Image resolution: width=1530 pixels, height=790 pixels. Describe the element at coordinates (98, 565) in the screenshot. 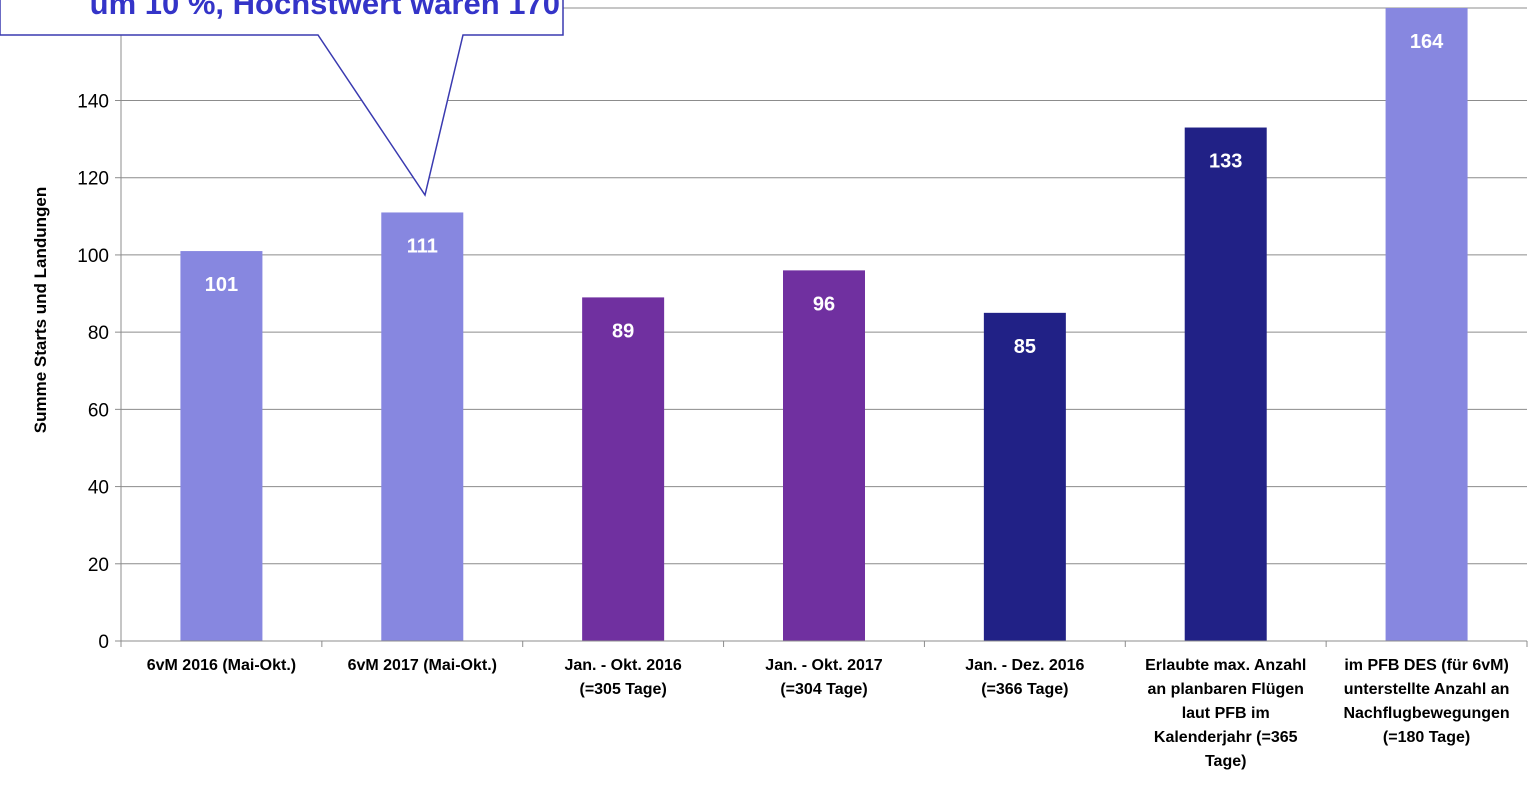

I see `y-tick-label-20: 20` at that location.